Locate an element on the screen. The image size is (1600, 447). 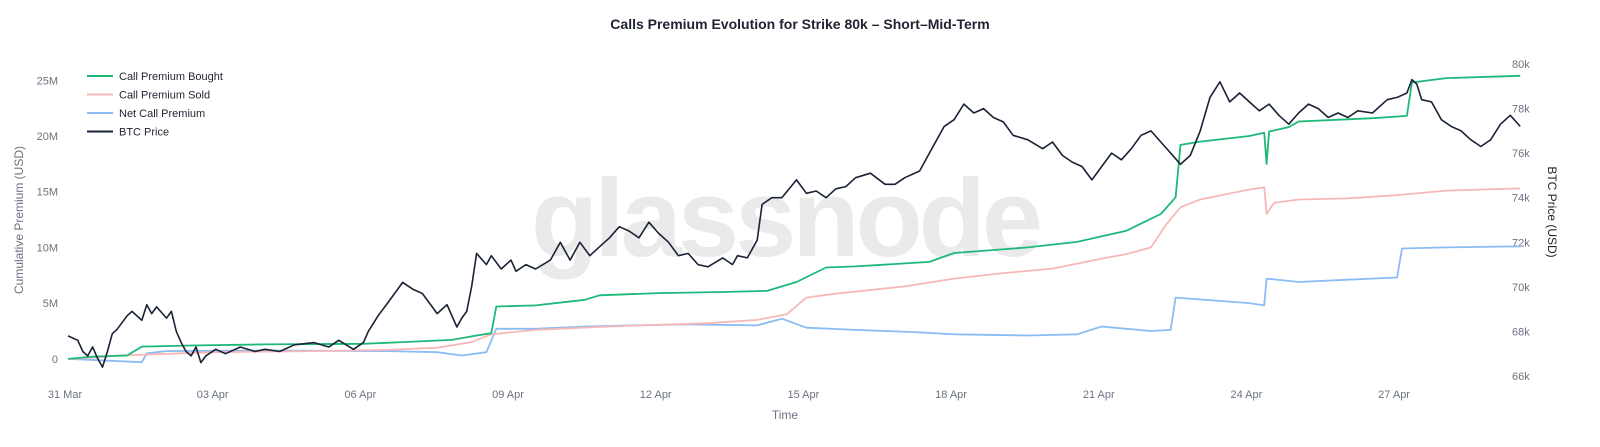
x-tick-label: 06 Apr is located at coordinates (360, 395).